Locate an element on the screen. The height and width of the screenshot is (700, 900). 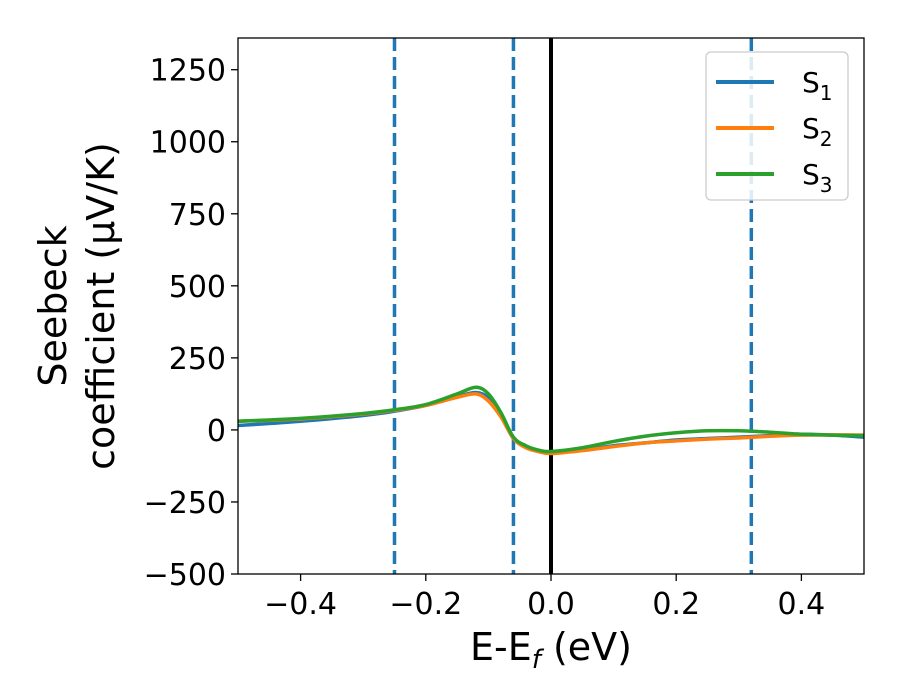
y-tick-label: 750 is located at coordinates (197, 215).